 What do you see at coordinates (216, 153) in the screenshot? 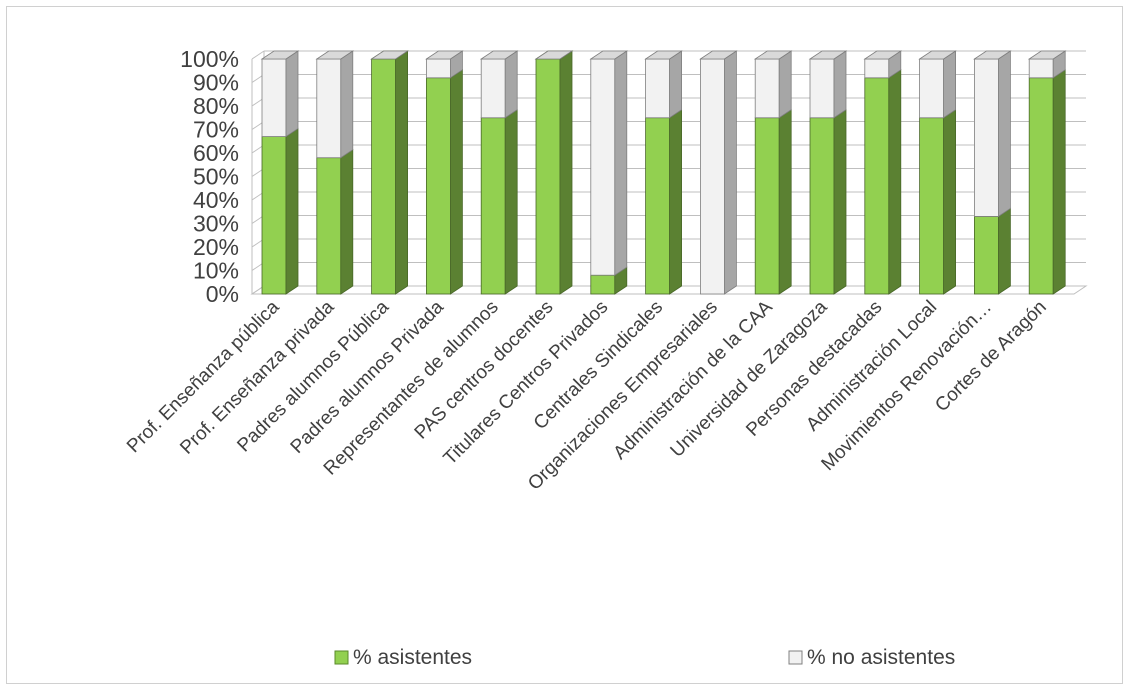
I see `y-tick-label: 60%` at bounding box center [216, 153].